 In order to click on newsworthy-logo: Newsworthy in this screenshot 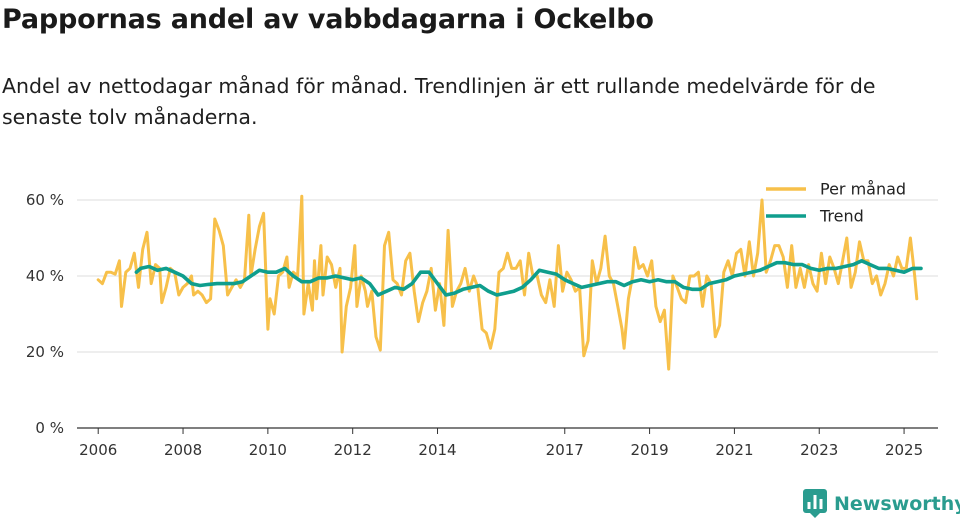, I will do `click(881, 503)`.